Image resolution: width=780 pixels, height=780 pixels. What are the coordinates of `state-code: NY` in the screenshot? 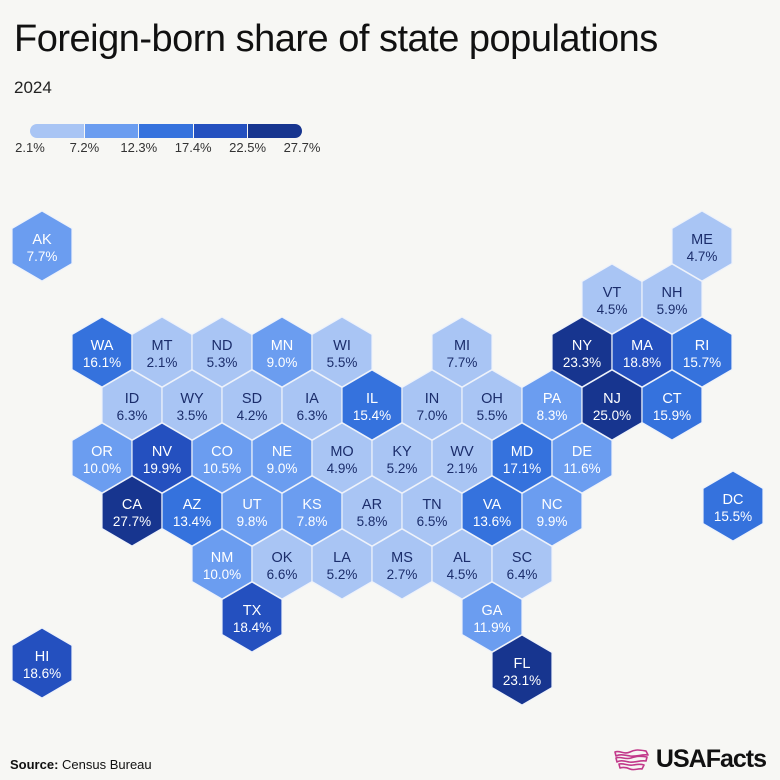 It's located at (582, 346).